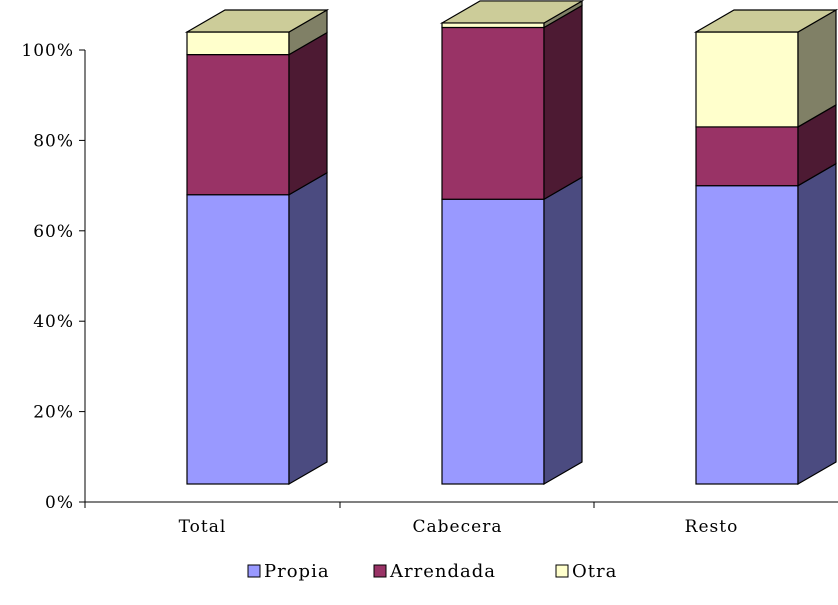  Describe the element at coordinates (594, 571) in the screenshot. I see `legend-label: Otra` at that location.